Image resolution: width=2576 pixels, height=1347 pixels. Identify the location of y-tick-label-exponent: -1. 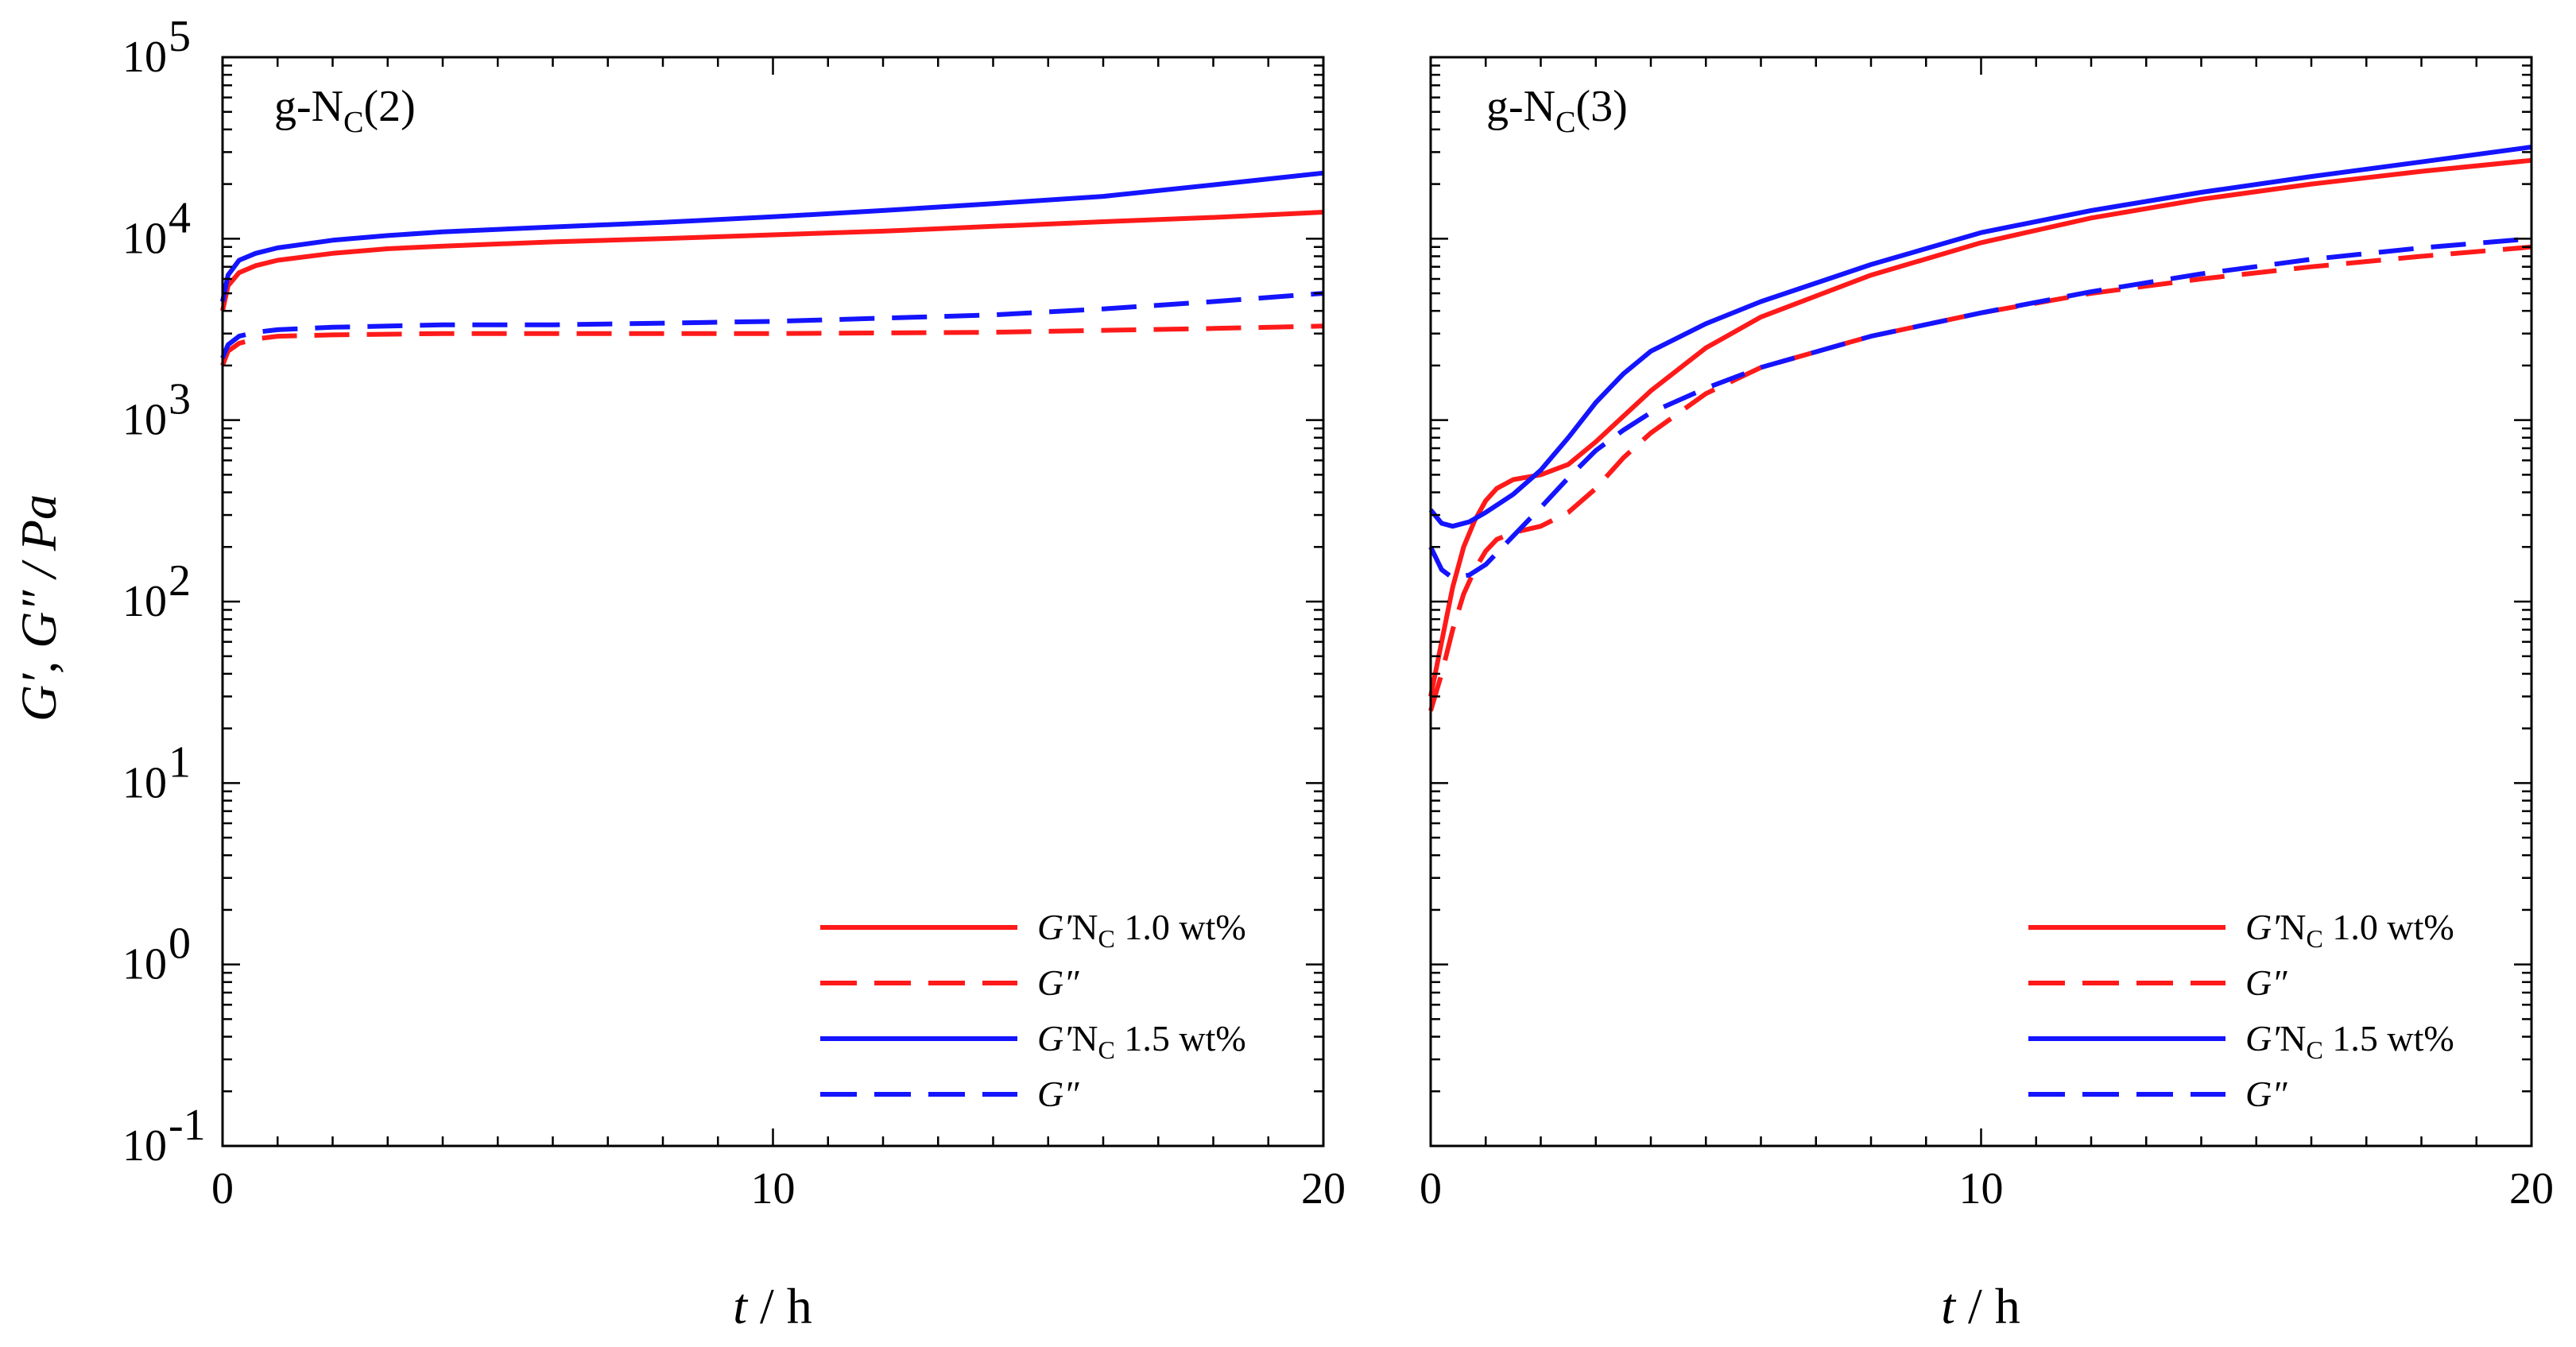
(187, 1125).